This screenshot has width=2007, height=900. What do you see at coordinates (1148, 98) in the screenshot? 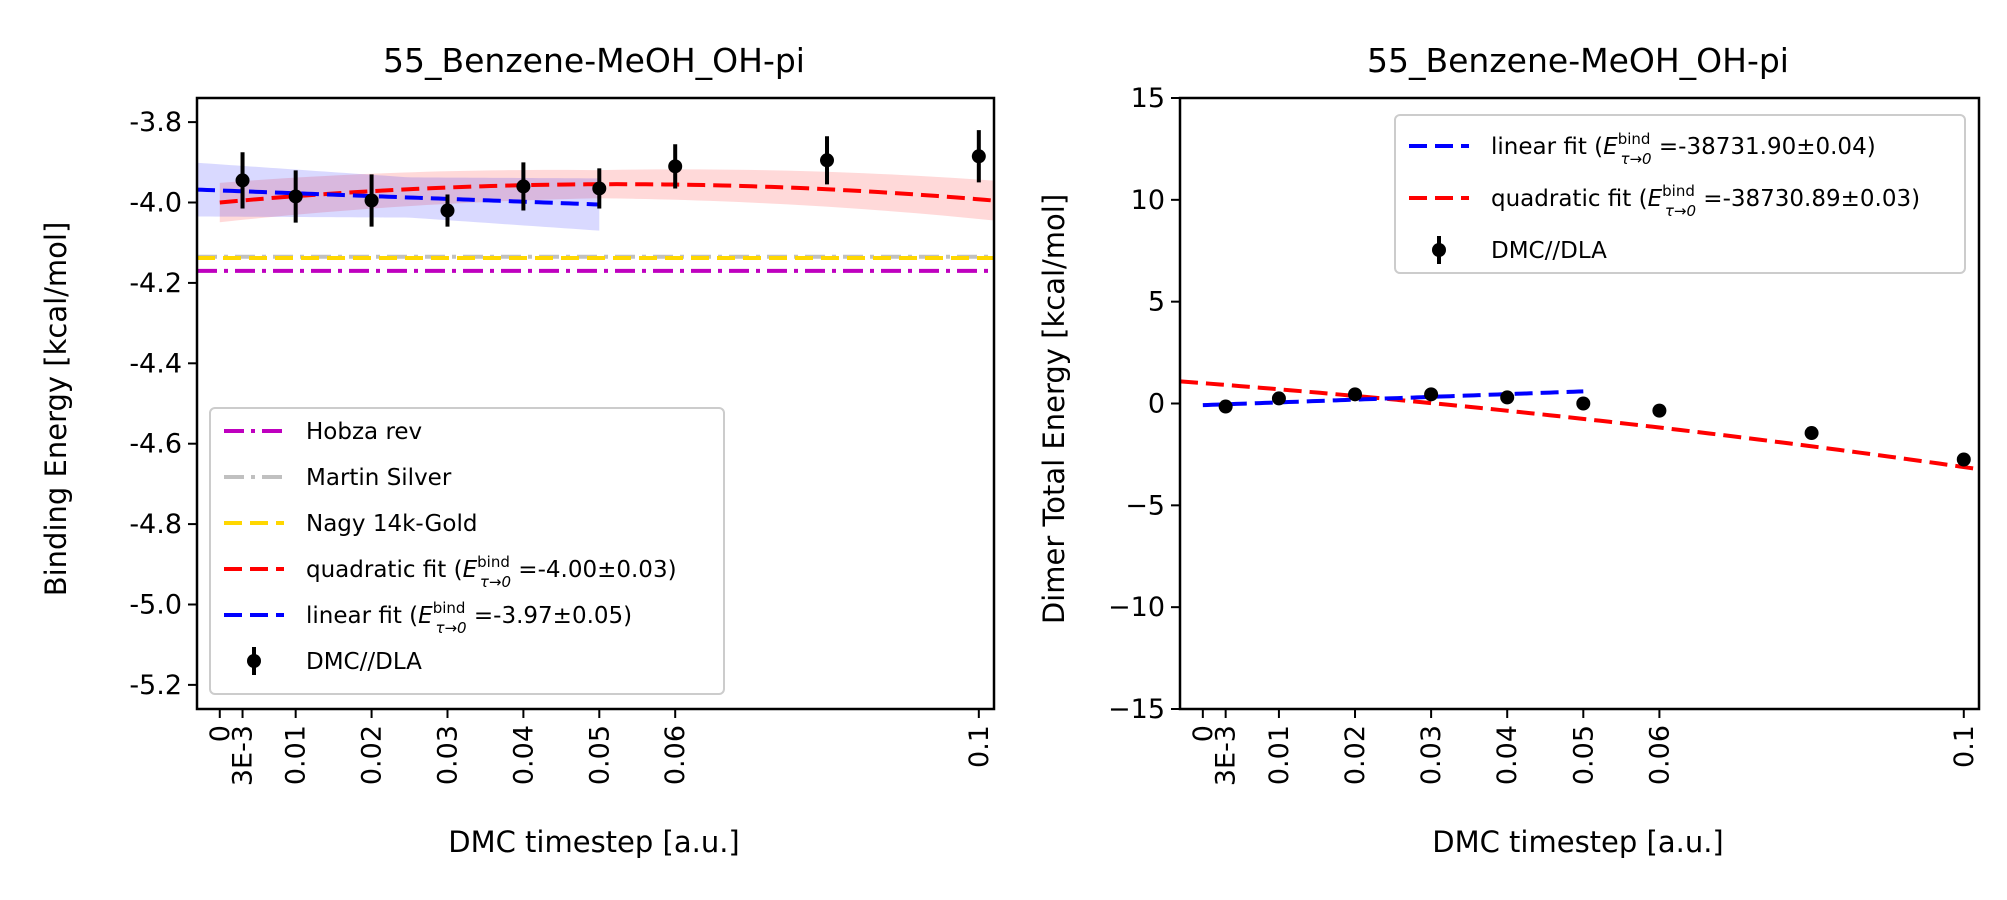
I see `y-tick-label: 15` at bounding box center [1148, 98].